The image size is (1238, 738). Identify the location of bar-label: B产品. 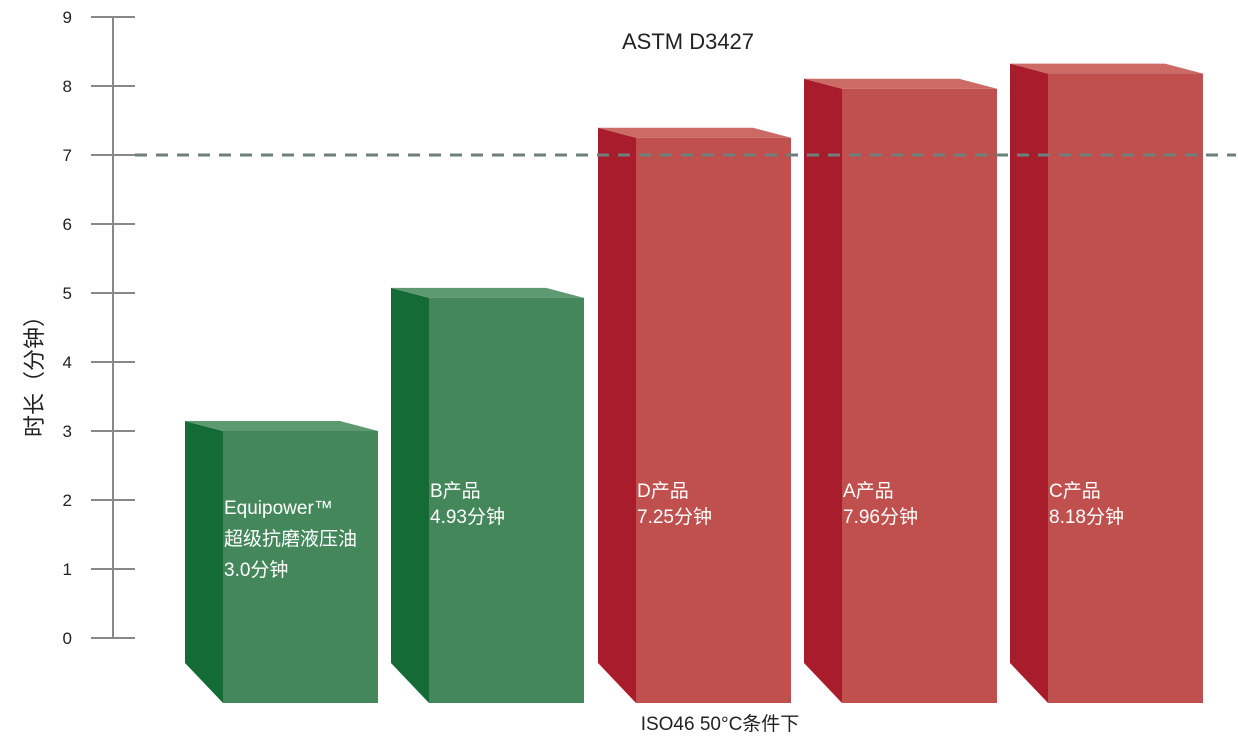
(455, 491).